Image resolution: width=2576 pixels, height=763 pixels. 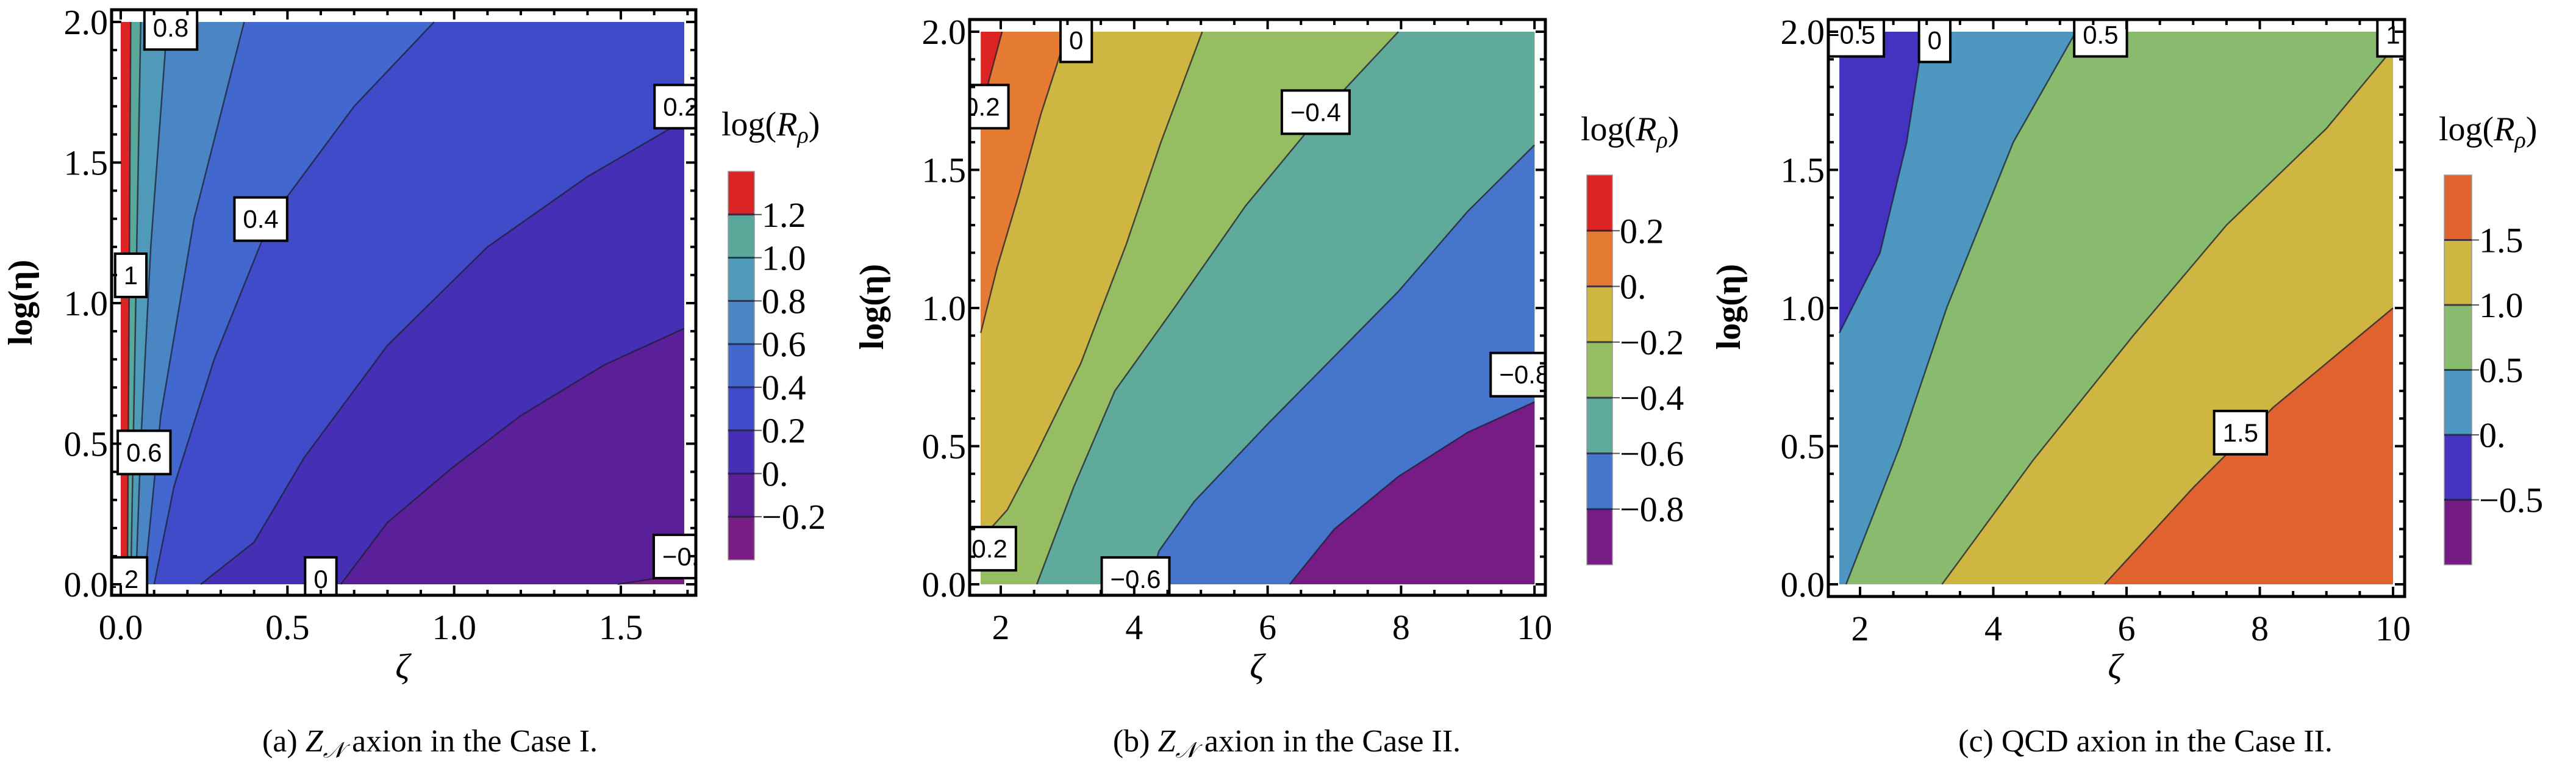 What do you see at coordinates (1652, 453) in the screenshot?
I see `colorbar-tick-label: −0.6` at bounding box center [1652, 453].